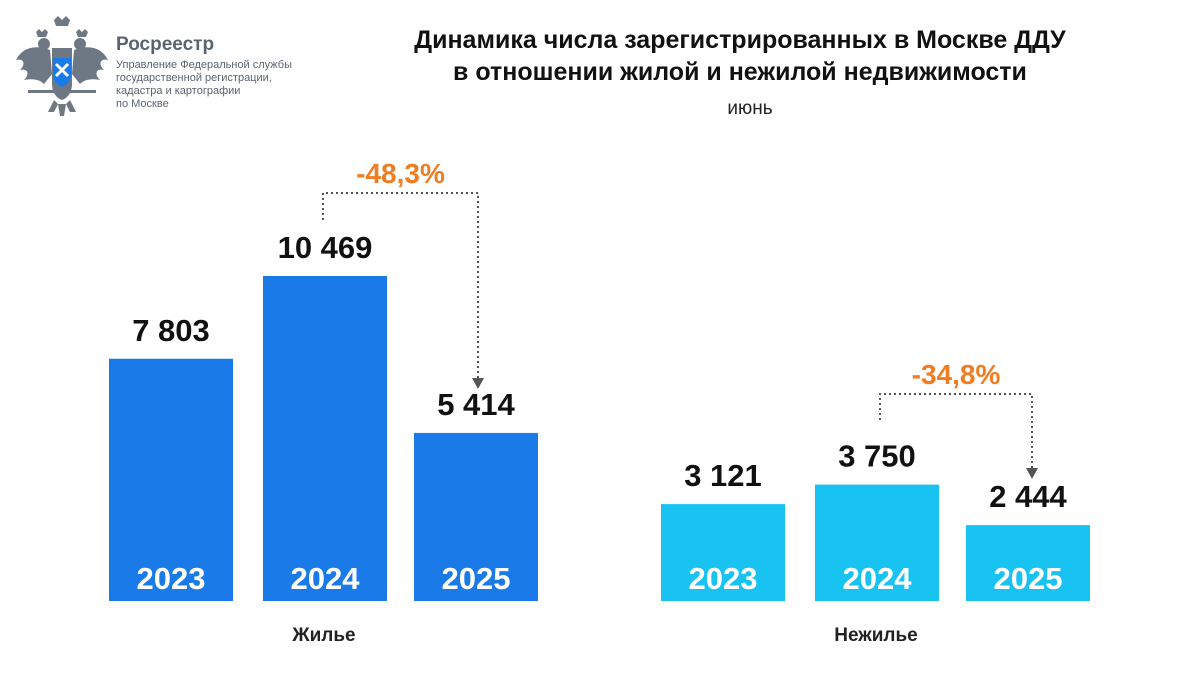  What do you see at coordinates (325, 247) in the screenshot?
I see `data-label: 10 469` at bounding box center [325, 247].